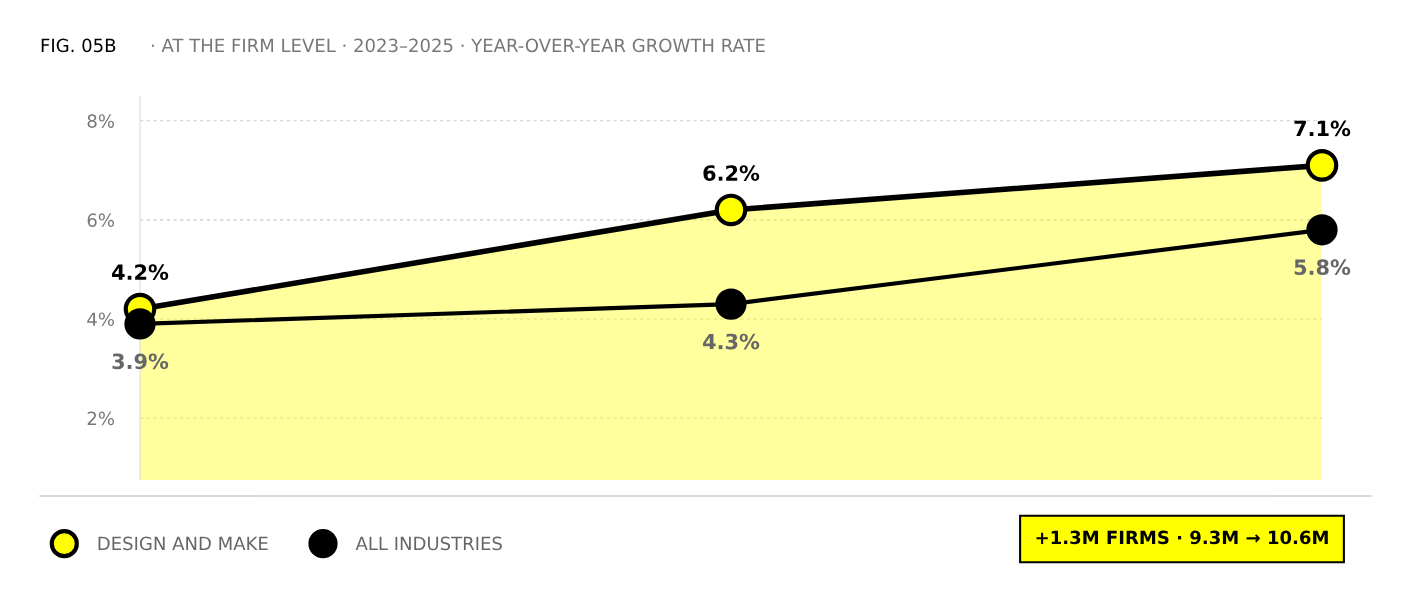 This screenshot has width=1409, height=590. I want to click on y-tick-label: 2%, so click(100, 418).